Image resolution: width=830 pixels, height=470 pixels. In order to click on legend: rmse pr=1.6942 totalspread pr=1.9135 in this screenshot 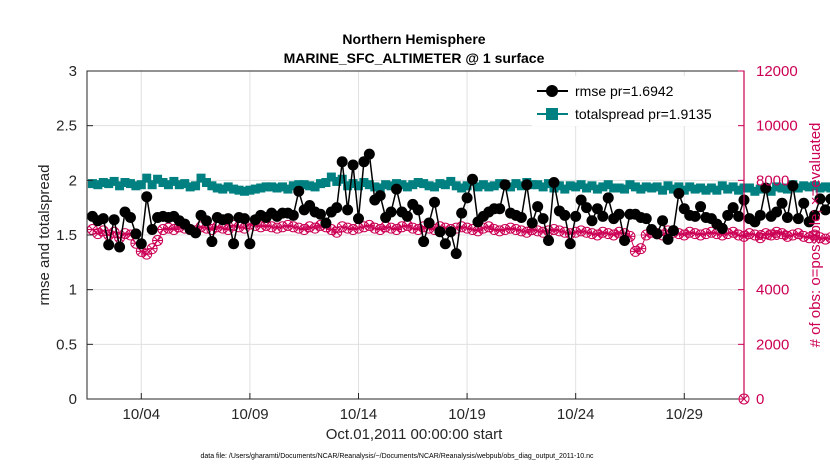, I will do `click(635, 101)`.